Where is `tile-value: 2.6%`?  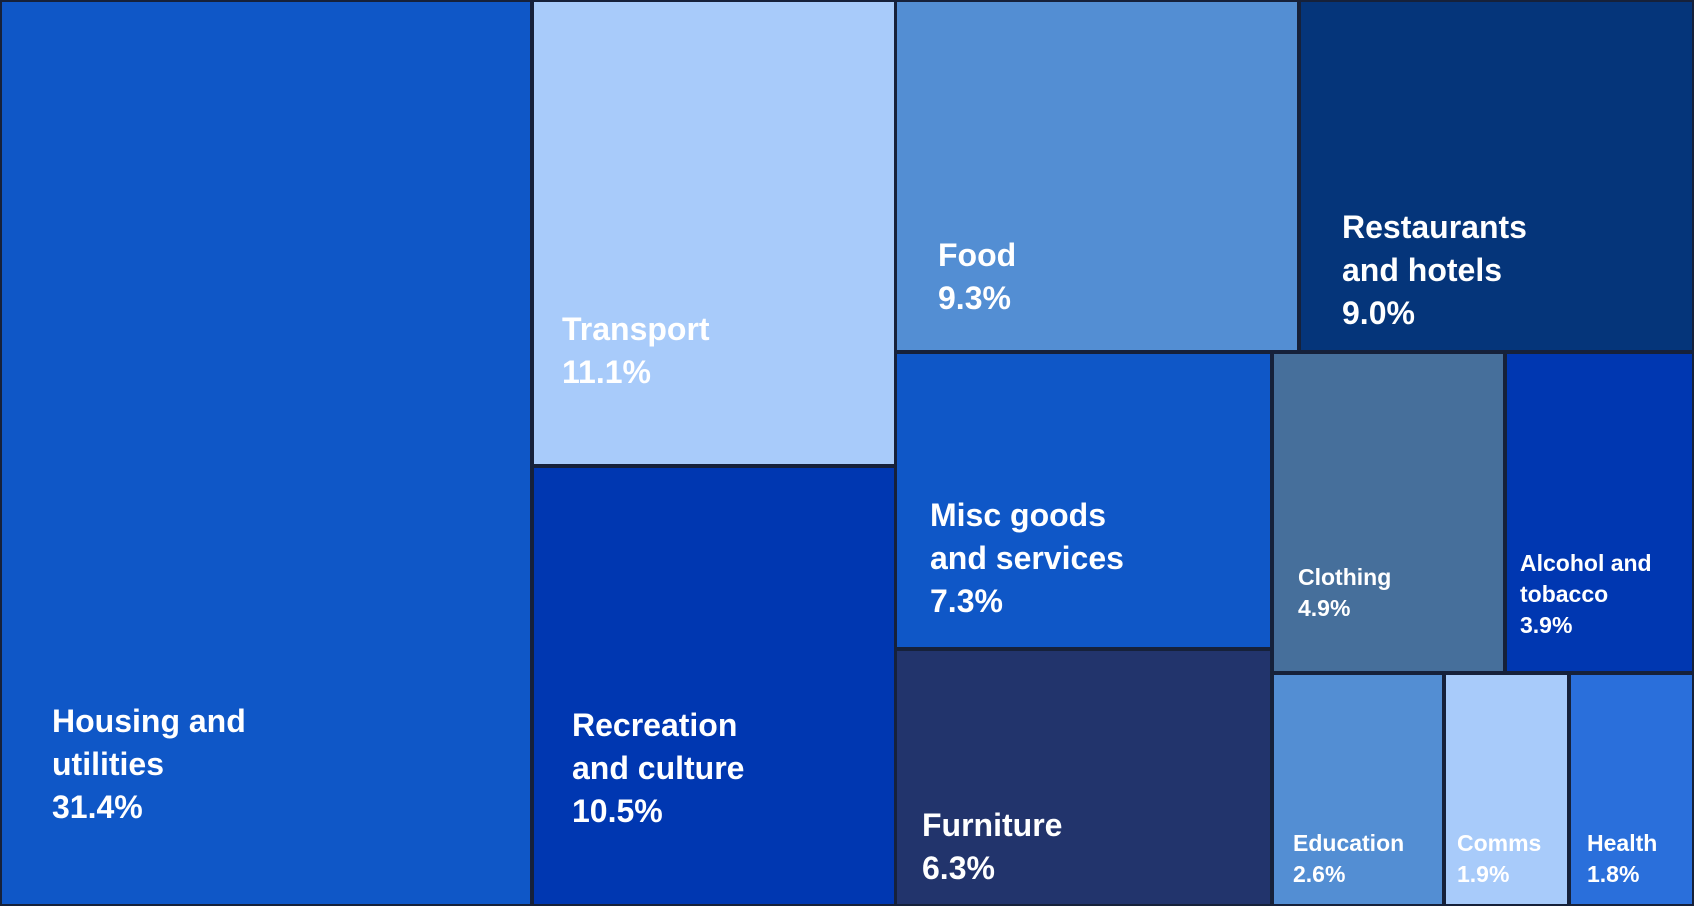 tile-value: 2.6% is located at coordinates (1319, 874).